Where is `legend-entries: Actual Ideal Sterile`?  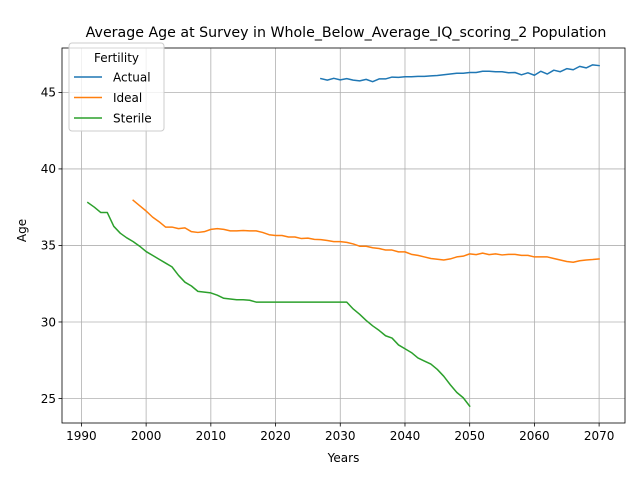
legend-entries: Actual Ideal Sterile is located at coordinates (113, 97).